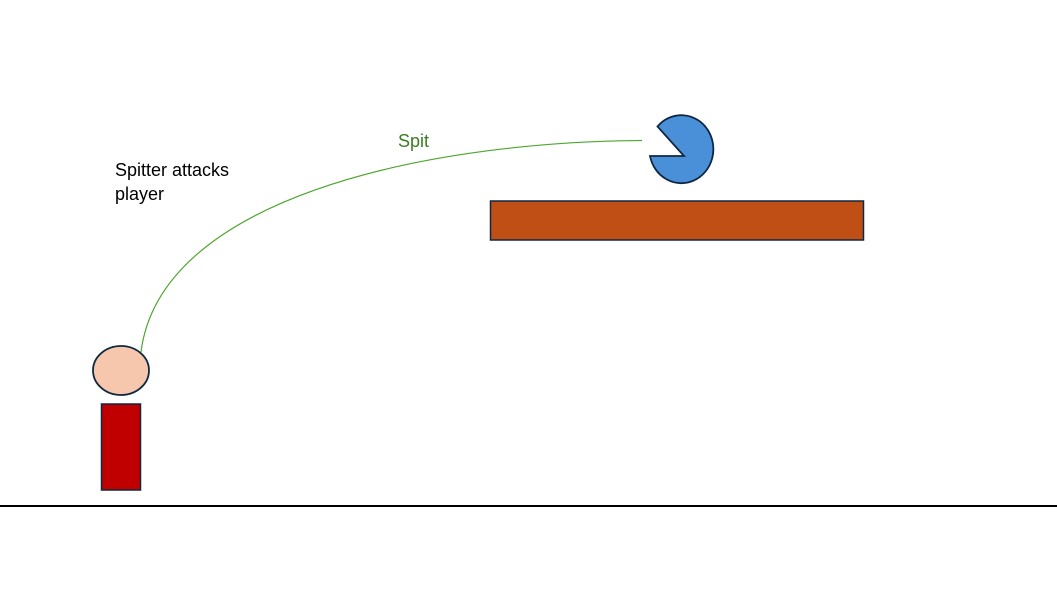 Image resolution: width=1057 pixels, height=592 pixels. Describe the element at coordinates (414, 141) in the screenshot. I see `spit-label: Spit` at that location.